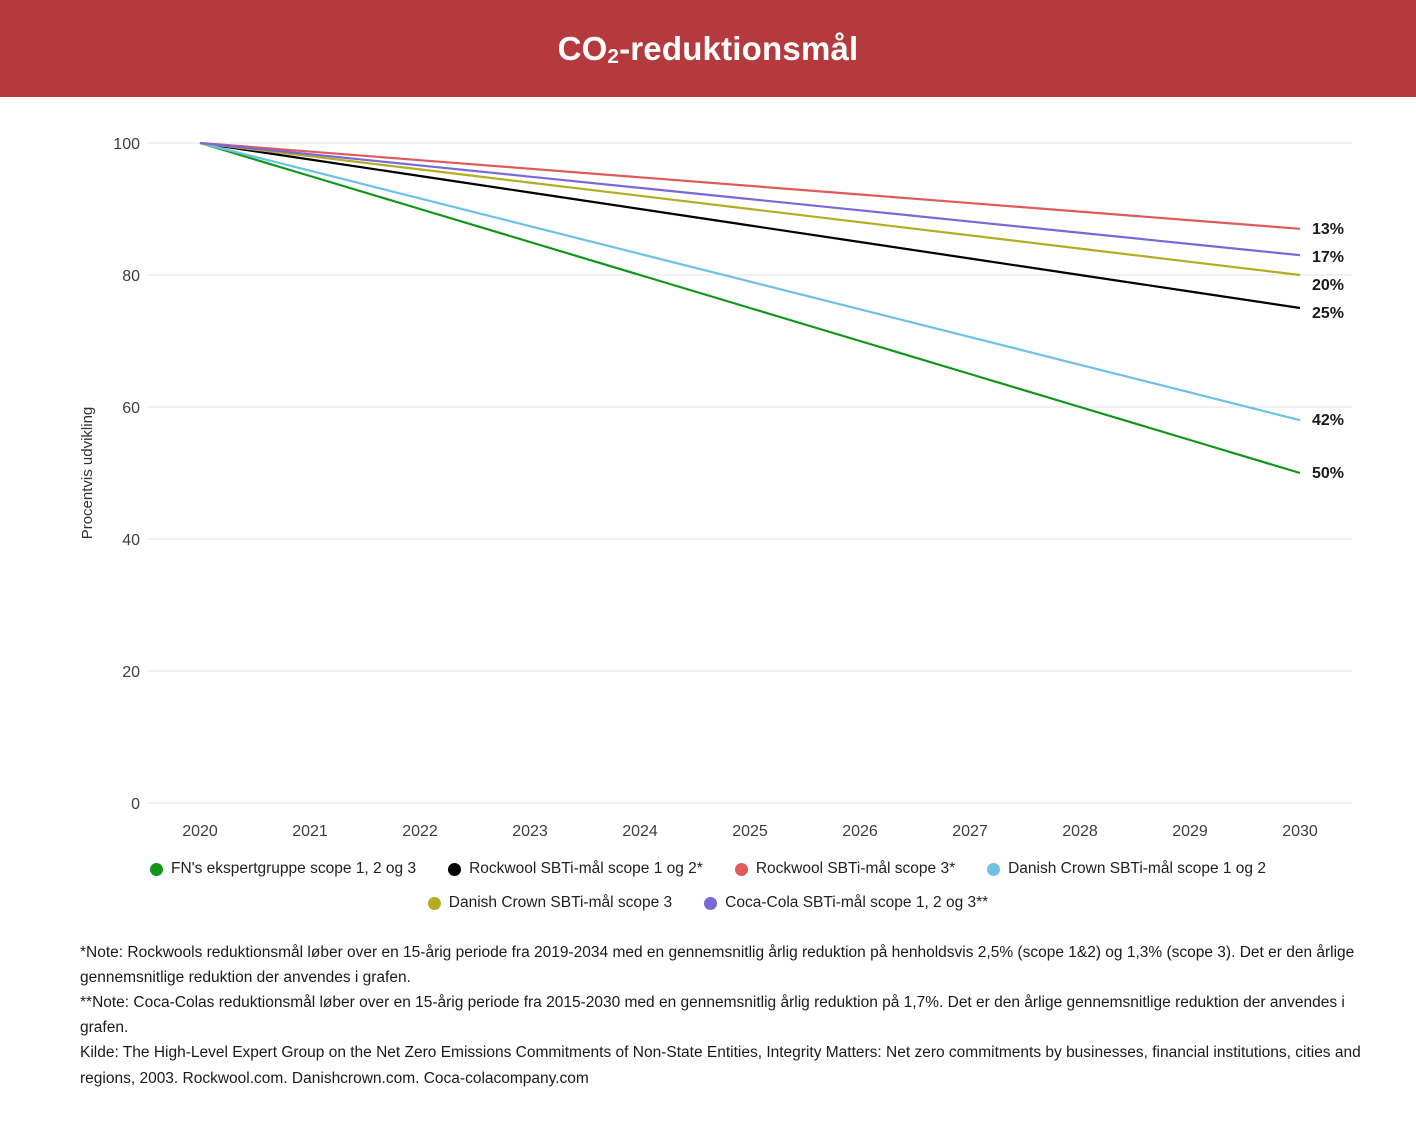  Describe the element at coordinates (420, 831) in the screenshot. I see `x-tick-label: 2022` at that location.